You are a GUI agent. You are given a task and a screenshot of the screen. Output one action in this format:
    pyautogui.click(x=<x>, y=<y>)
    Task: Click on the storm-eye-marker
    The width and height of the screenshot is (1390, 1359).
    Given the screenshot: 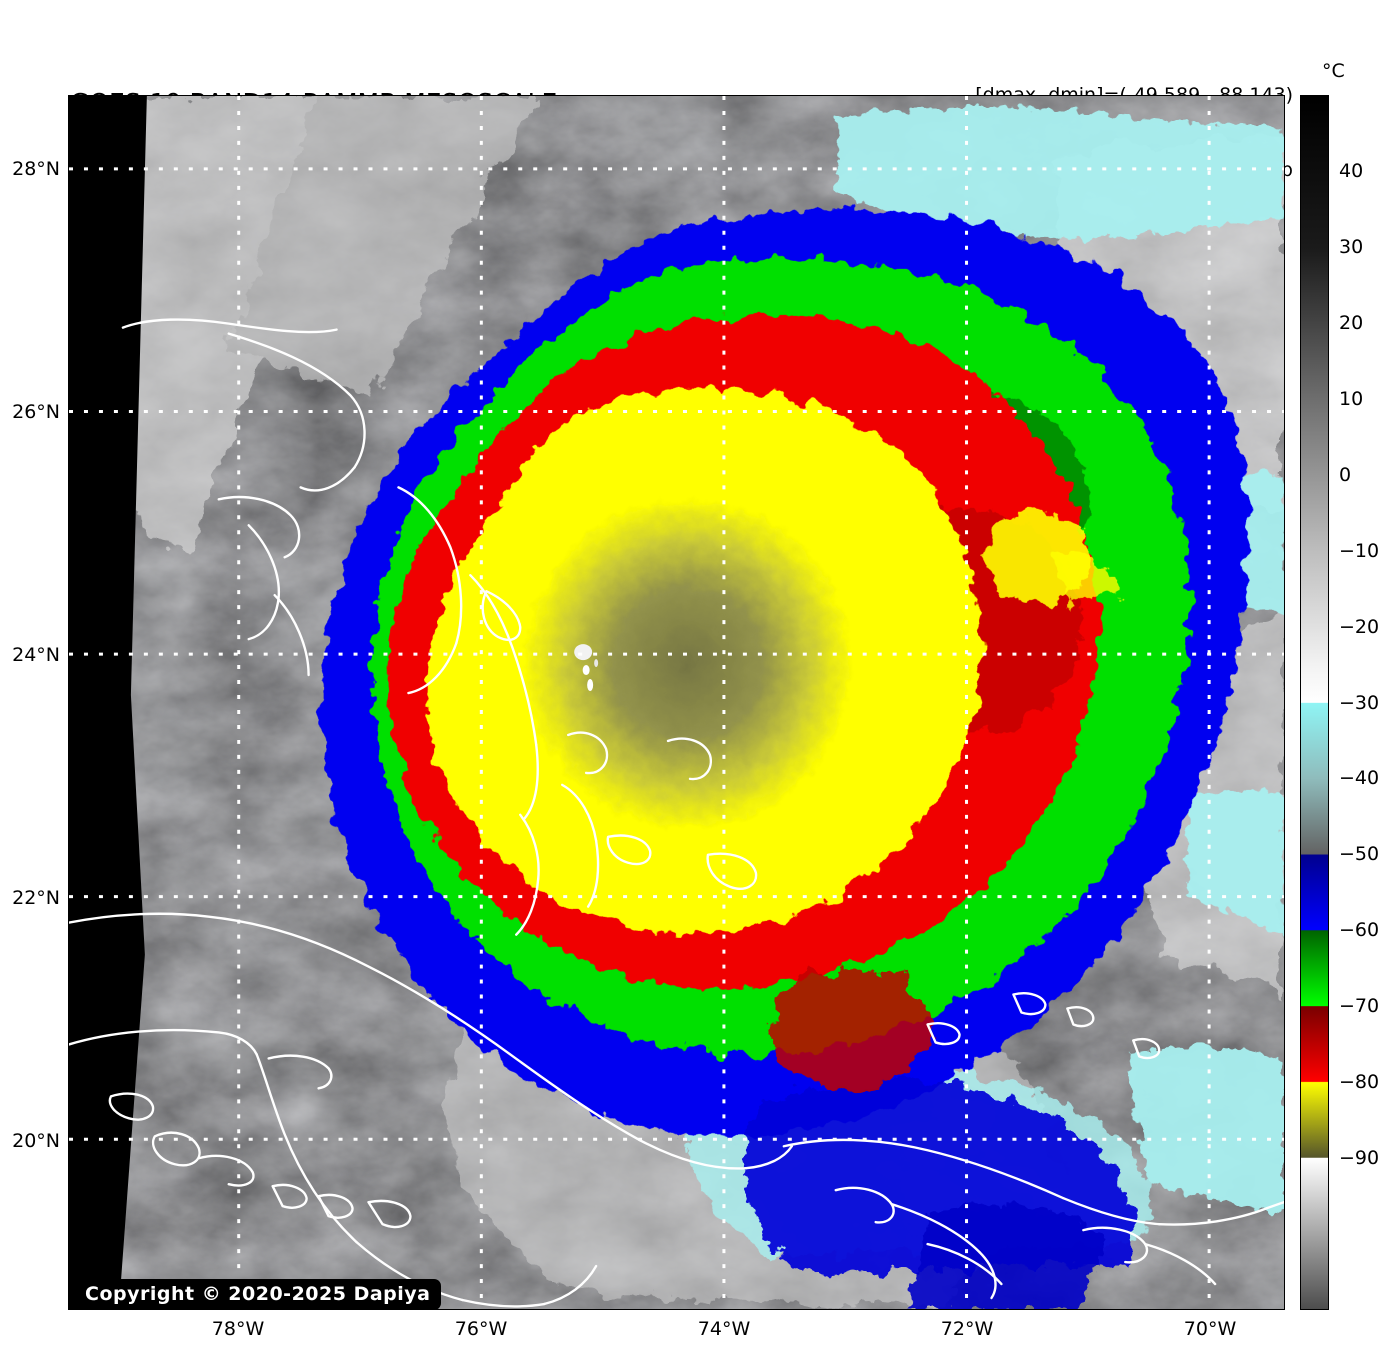 What is the action you would take?
    pyautogui.click(x=586, y=668)
    